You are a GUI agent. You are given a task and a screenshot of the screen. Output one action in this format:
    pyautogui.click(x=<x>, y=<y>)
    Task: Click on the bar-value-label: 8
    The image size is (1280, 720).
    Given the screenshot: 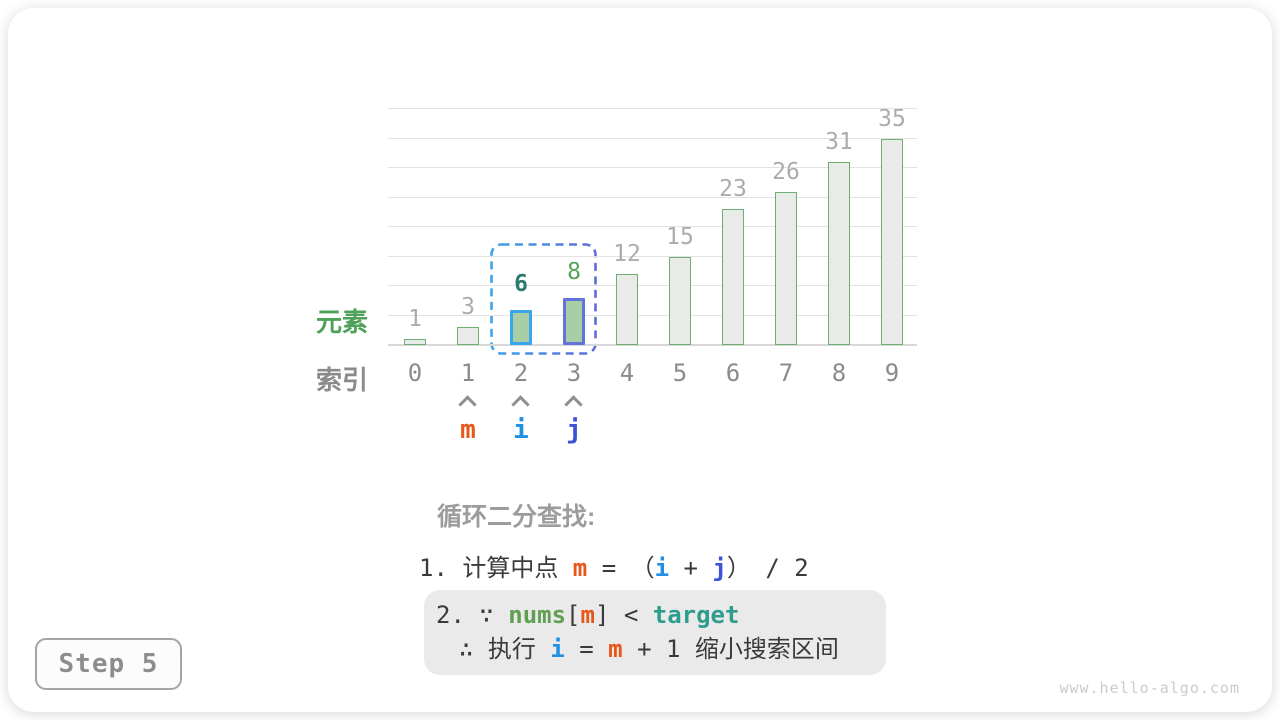 What is the action you would take?
    pyautogui.click(x=574, y=271)
    